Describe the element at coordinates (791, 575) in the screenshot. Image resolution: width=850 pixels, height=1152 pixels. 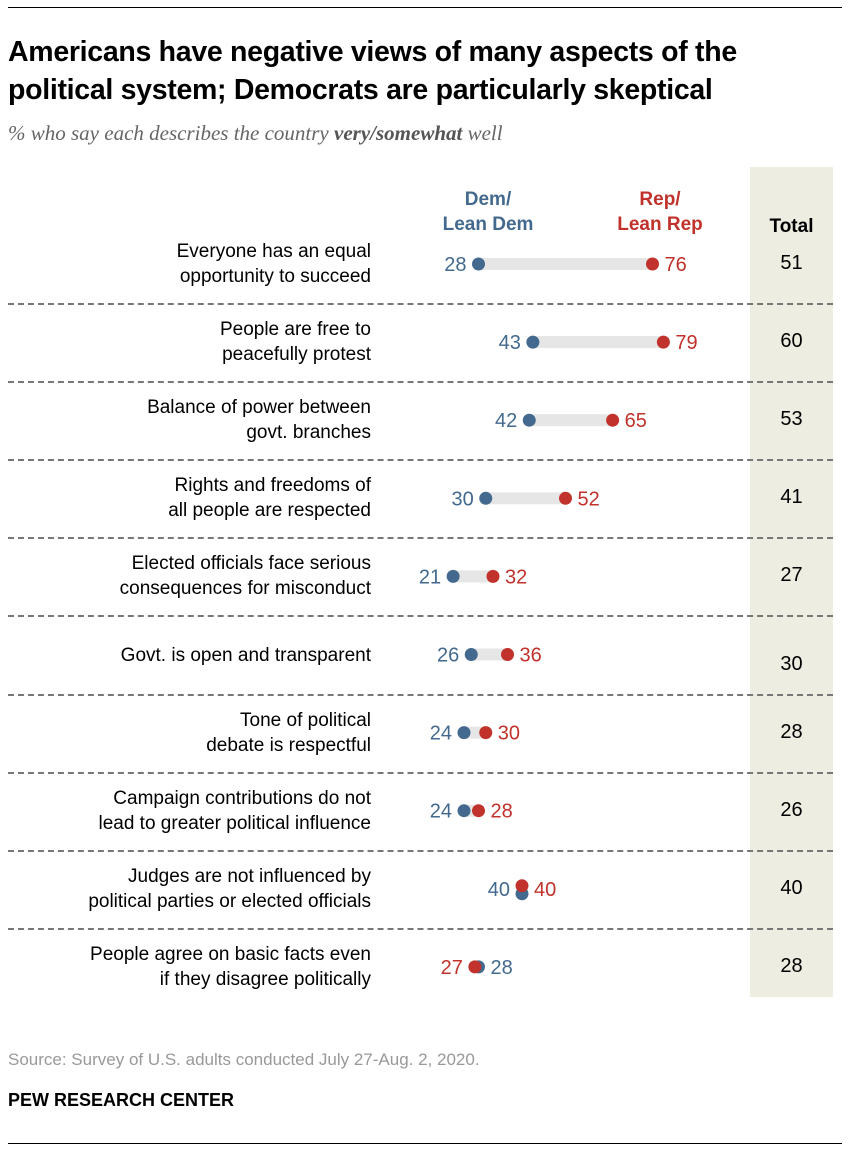
I see `total-value: 27` at that location.